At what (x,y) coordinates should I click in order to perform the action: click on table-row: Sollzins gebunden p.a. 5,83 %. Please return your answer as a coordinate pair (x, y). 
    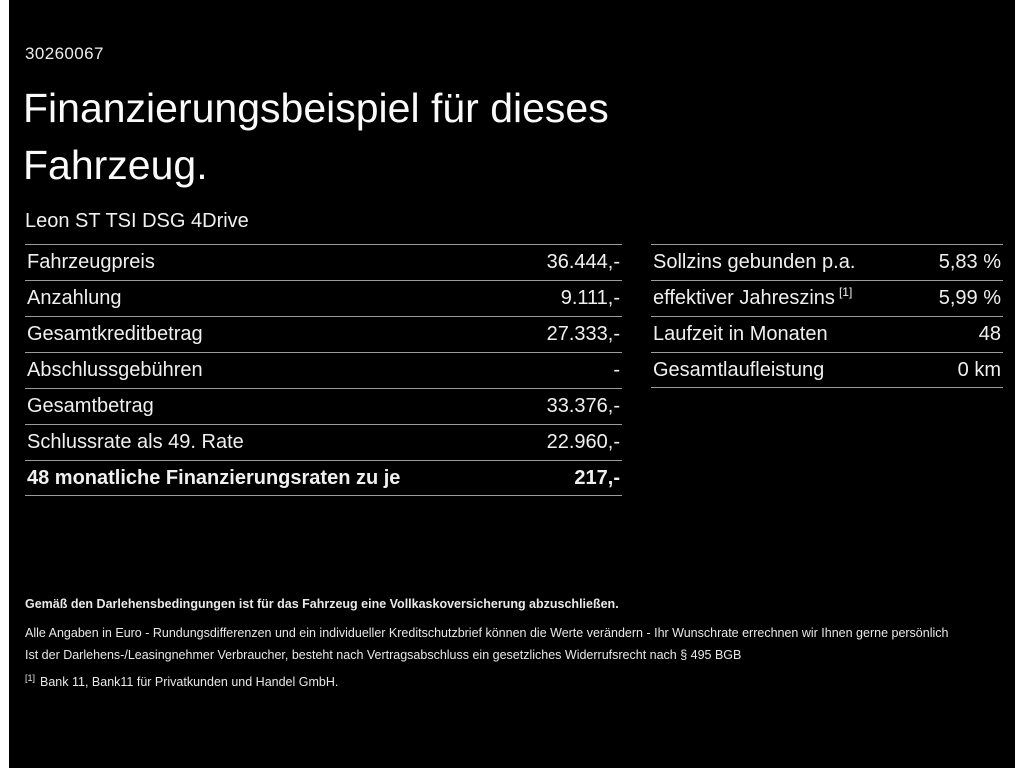
    Looking at the image, I should click on (827, 262).